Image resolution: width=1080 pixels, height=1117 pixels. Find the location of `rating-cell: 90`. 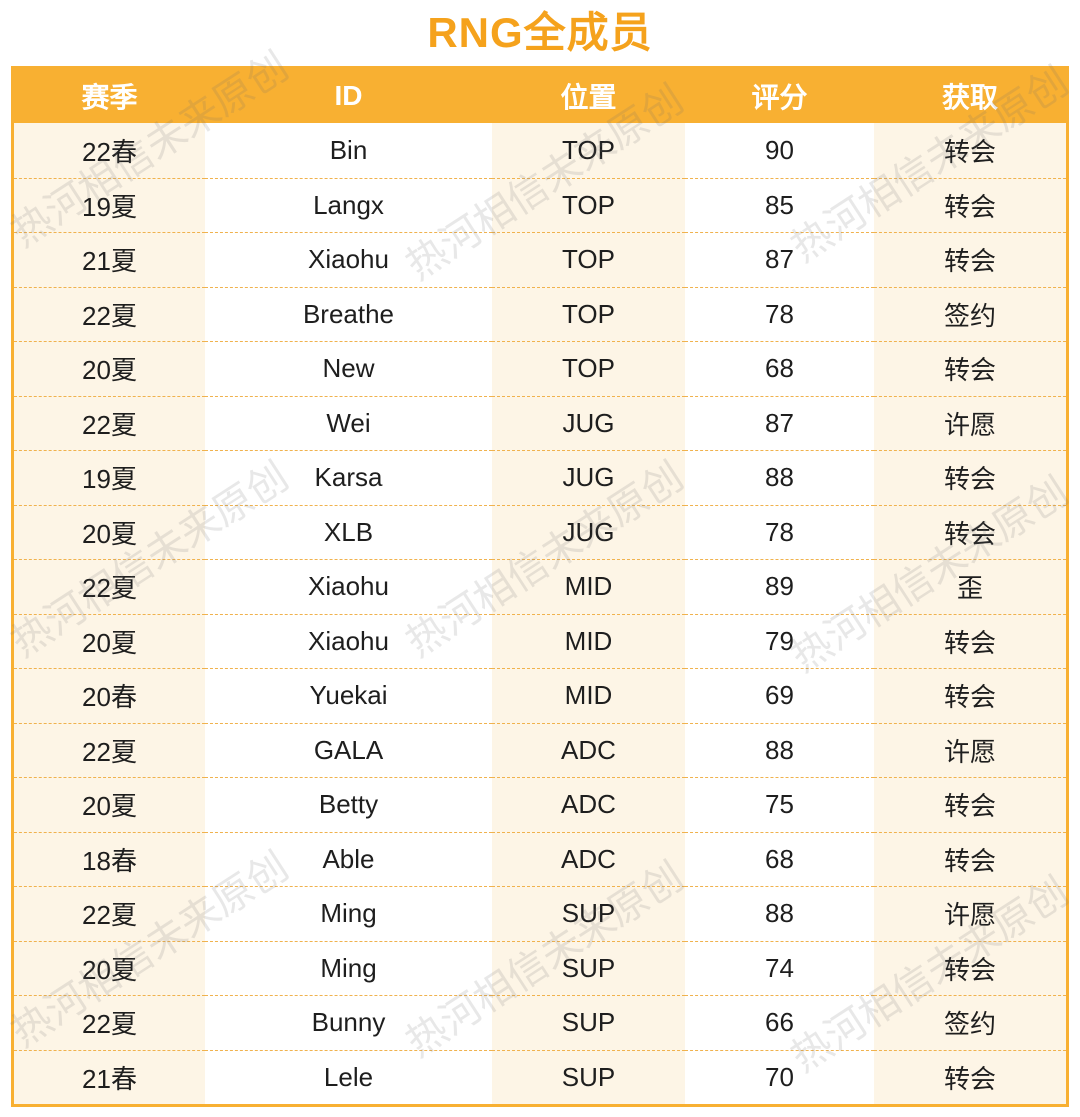

rating-cell: 90 is located at coordinates (779, 149).